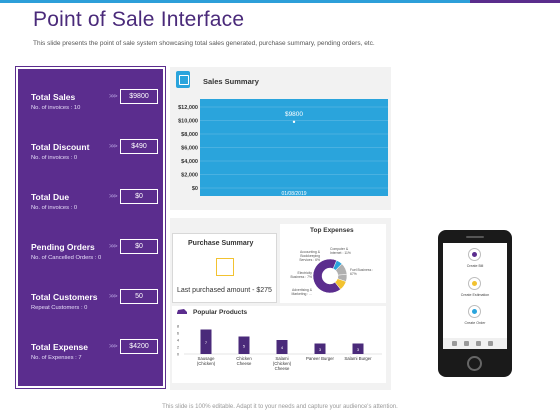  Describe the element at coordinates (515, 1) in the screenshot. I see `top-accent-bar-dark` at that location.